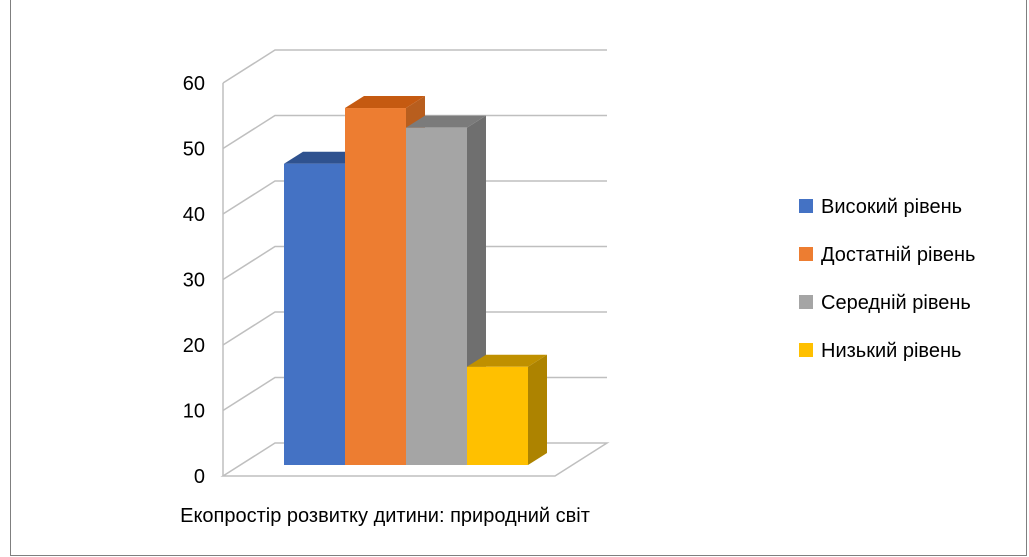  I want to click on legend-item: Достатній рівень, so click(887, 255).